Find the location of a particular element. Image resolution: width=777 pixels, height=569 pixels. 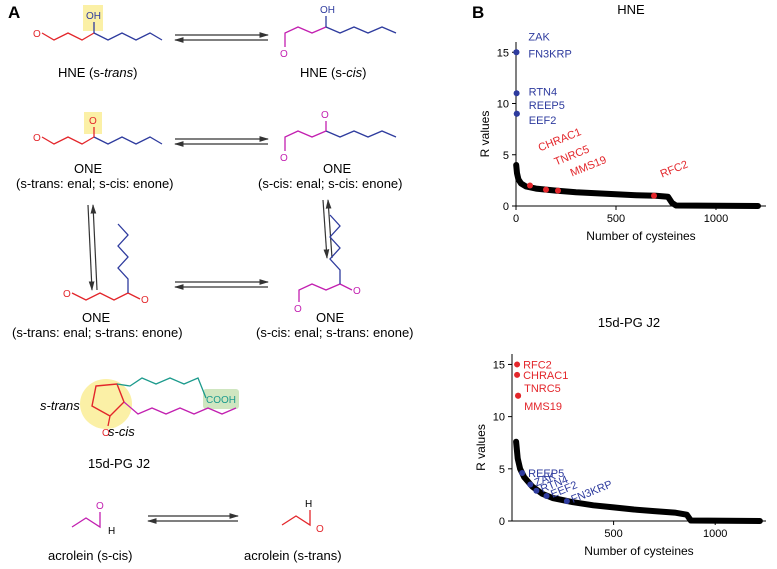

one-2-name: ONE is located at coordinates (337, 168).